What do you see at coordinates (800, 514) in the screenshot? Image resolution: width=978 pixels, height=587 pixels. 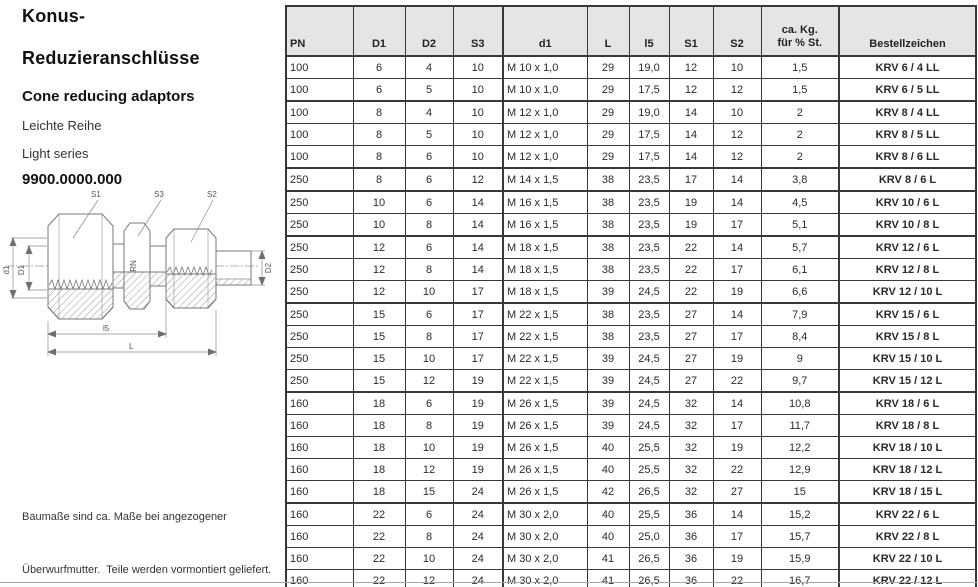 I see `cell-weight: 15,2` at bounding box center [800, 514].